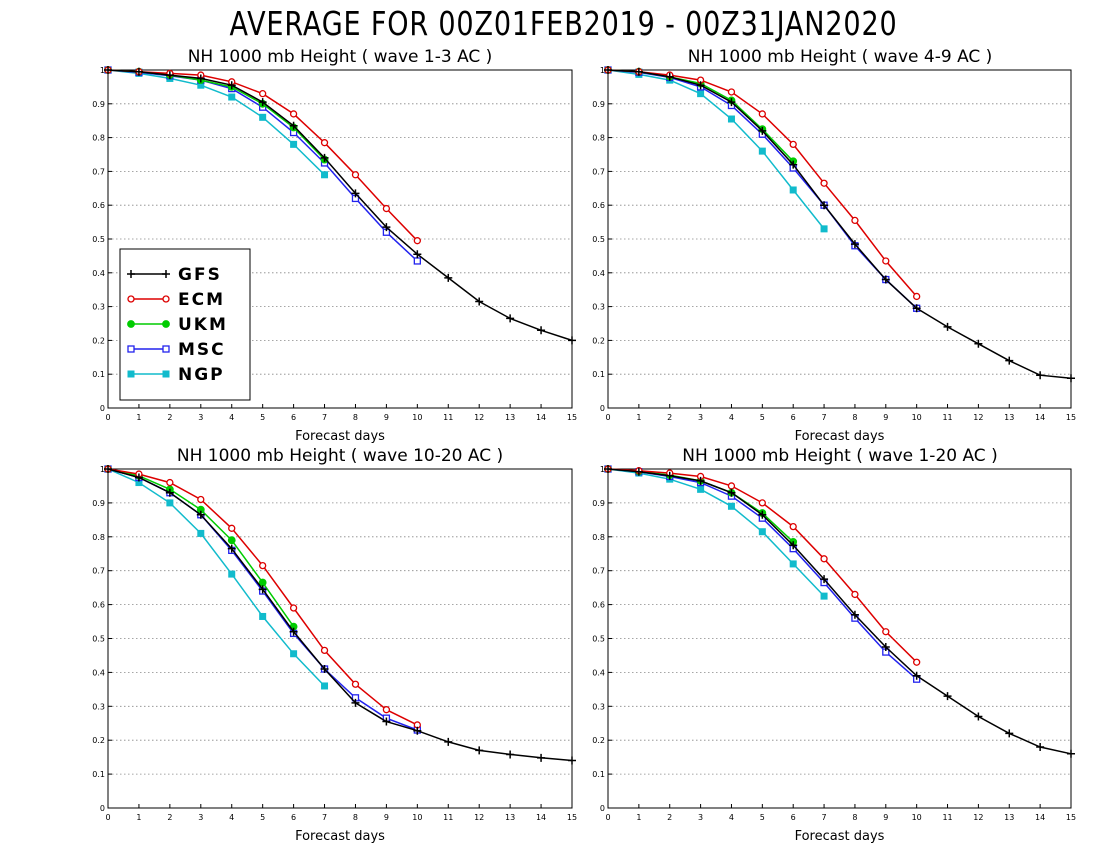 This screenshot has width=1100, height=850. What do you see at coordinates (602, 808) in the screenshot?
I see `y-tick-label: 0` at bounding box center [602, 808].